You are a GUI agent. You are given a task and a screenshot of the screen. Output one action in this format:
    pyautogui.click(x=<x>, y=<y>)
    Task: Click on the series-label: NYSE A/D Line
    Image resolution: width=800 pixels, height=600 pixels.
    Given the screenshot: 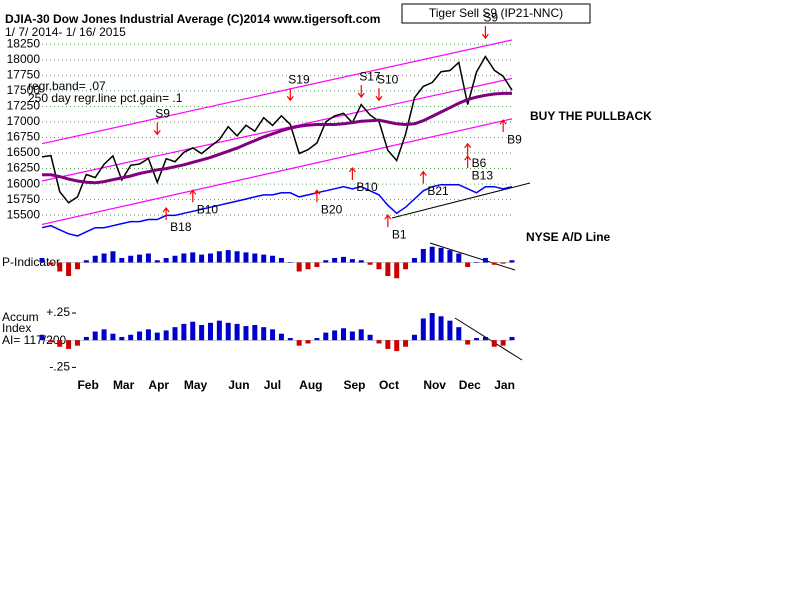 What is the action you would take?
    pyautogui.click(x=568, y=237)
    